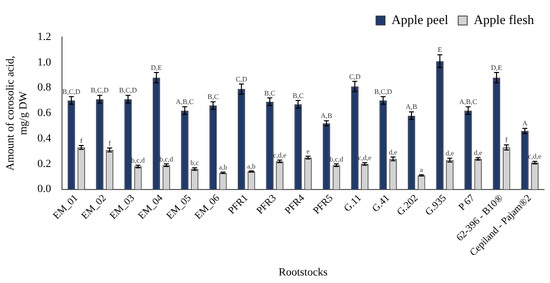  What do you see at coordinates (44, 189) in the screenshot?
I see `y-tick-label: 0.0` at bounding box center [44, 189].